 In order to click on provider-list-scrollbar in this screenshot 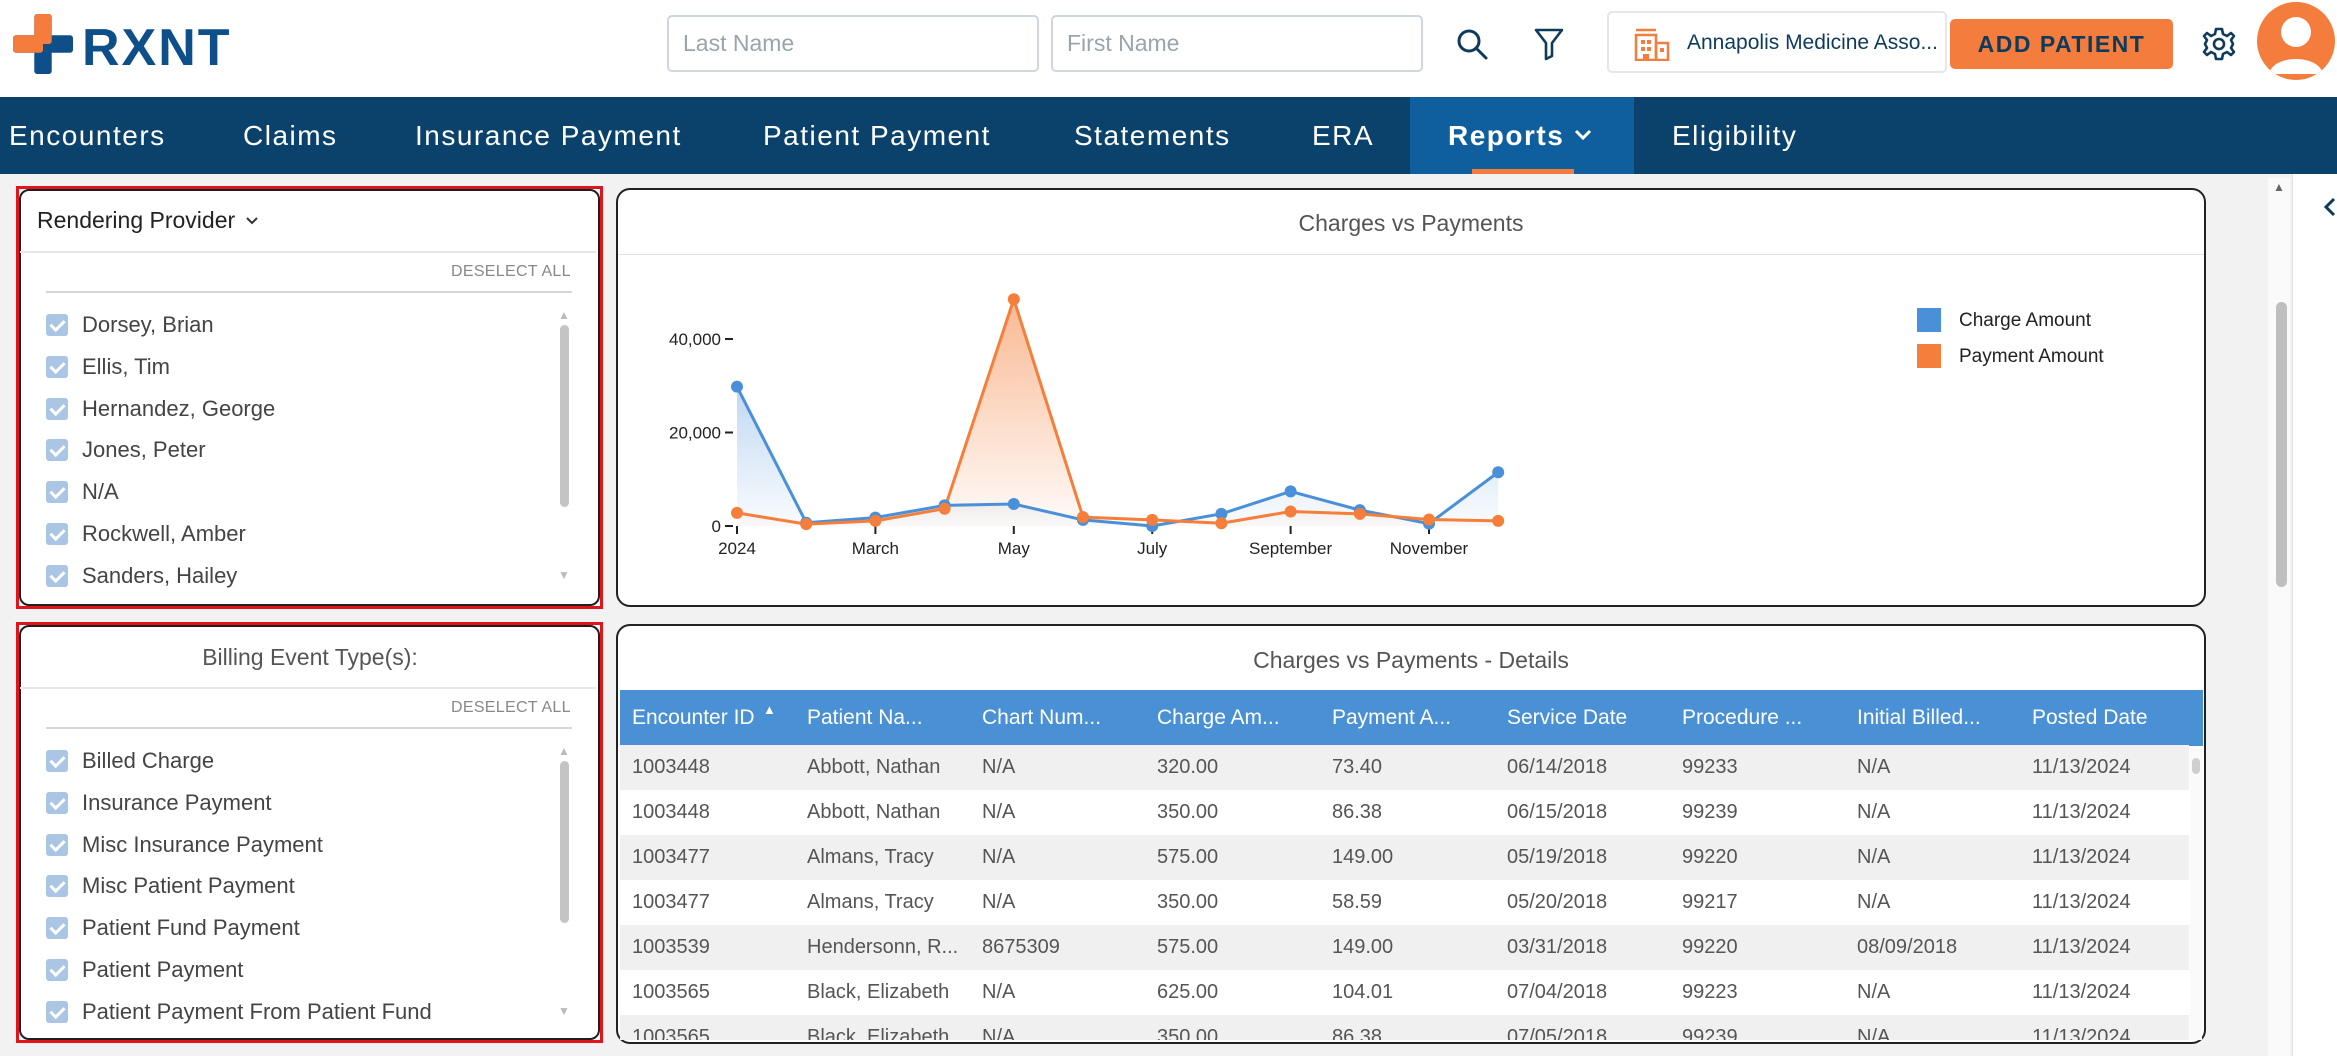, I will do `click(564, 416)`.